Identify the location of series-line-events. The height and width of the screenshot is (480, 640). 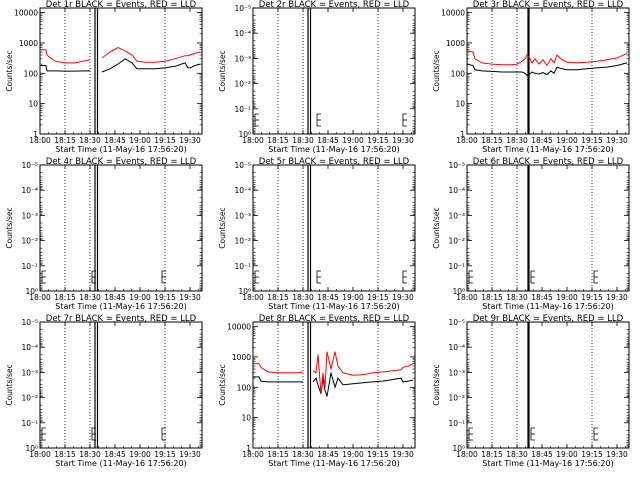
(547, 69).